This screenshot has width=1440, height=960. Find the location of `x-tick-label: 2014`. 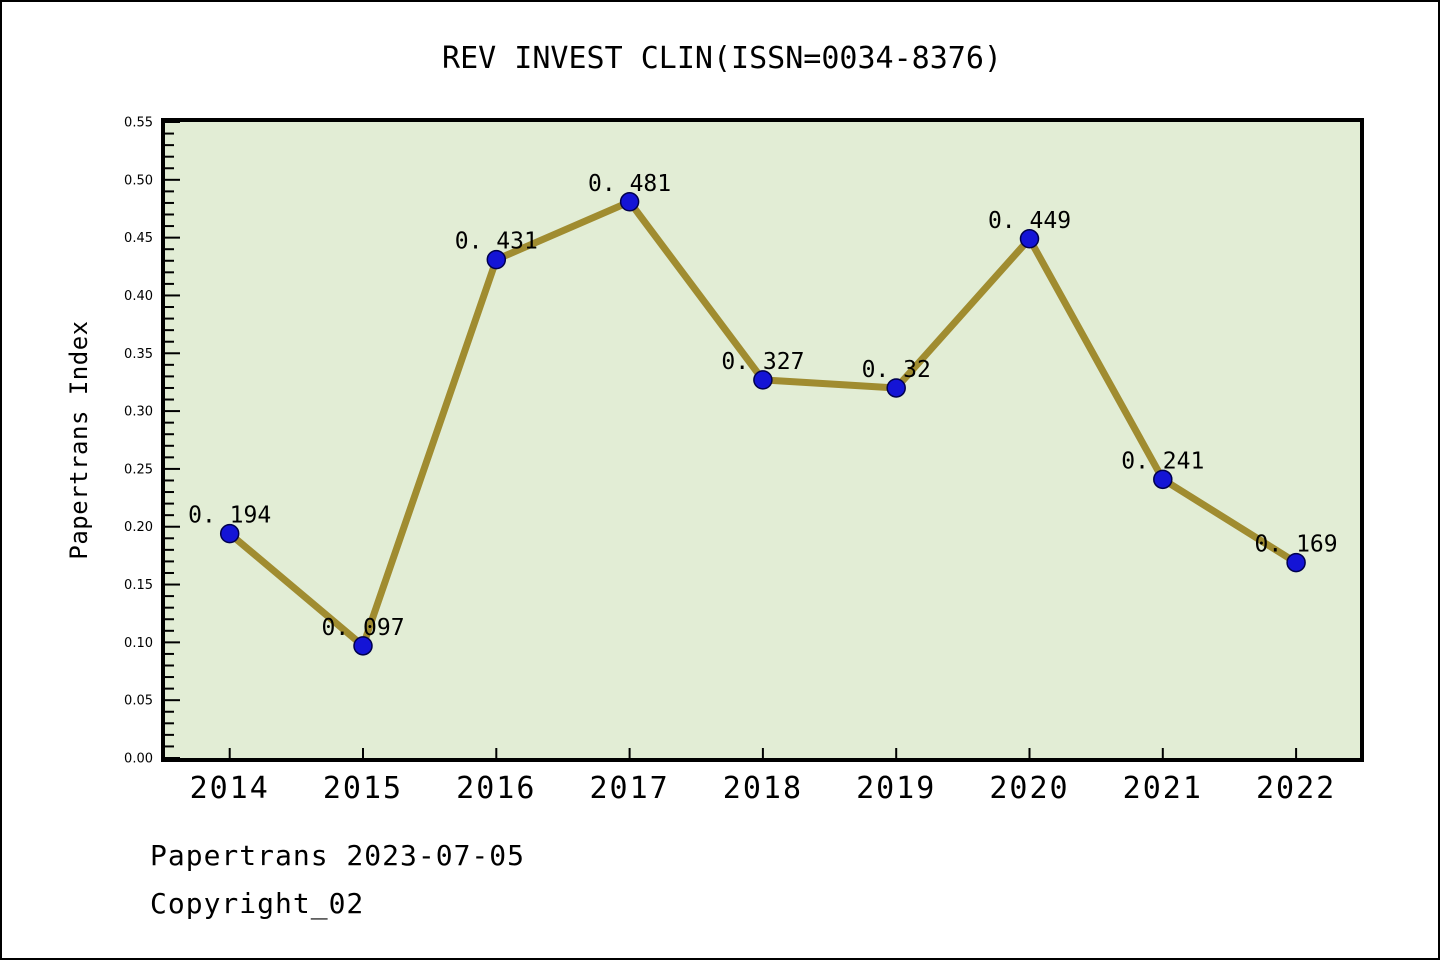

x-tick-label: 2014 is located at coordinates (230, 788).